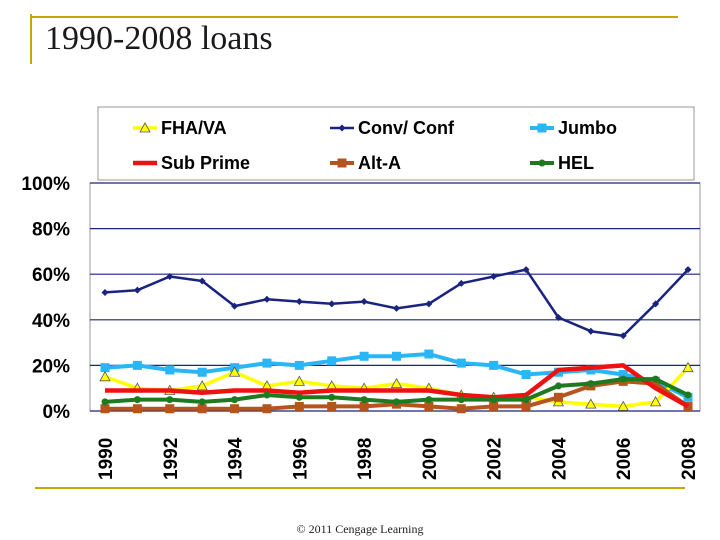 This screenshot has height=540, width=720. I want to click on legend-item-fha-va: FHA/VA, so click(180, 128).